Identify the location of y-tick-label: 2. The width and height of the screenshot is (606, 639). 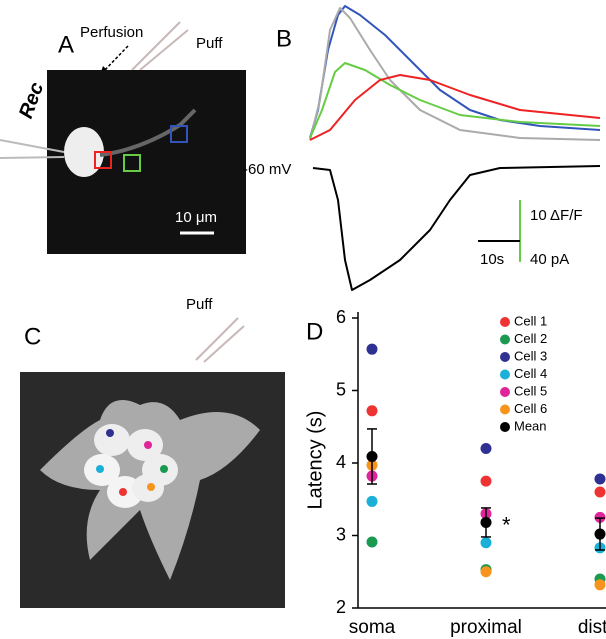
(341, 607).